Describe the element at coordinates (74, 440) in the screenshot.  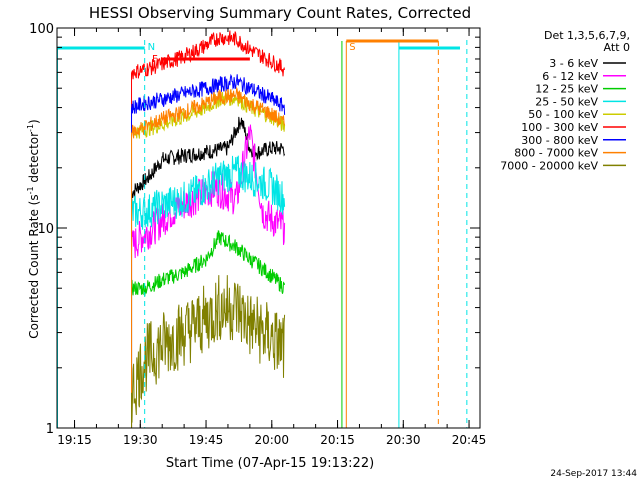
I see `x-tick-label-0: 19:15` at that location.